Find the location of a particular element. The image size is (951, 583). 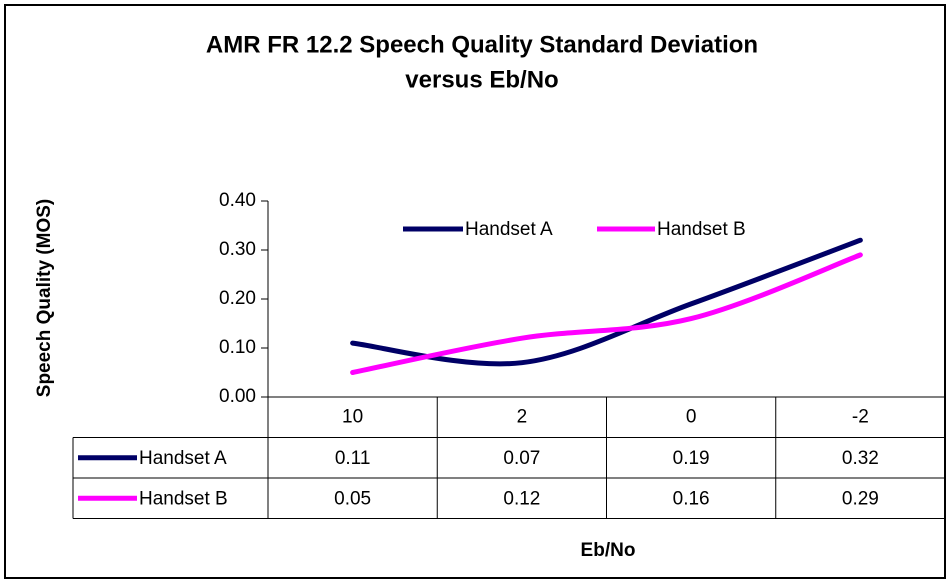

y-tick-label: 0.30 is located at coordinates (237, 249).